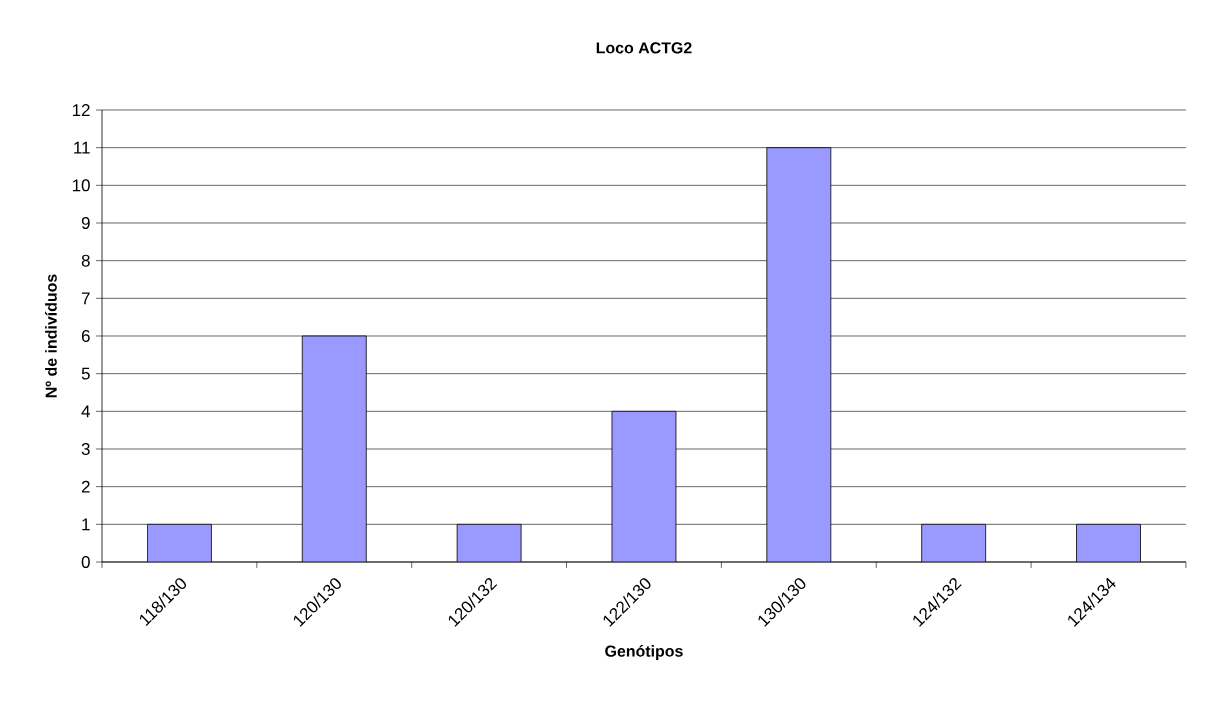  I want to click on y-tick-label: 3, so click(85, 449).